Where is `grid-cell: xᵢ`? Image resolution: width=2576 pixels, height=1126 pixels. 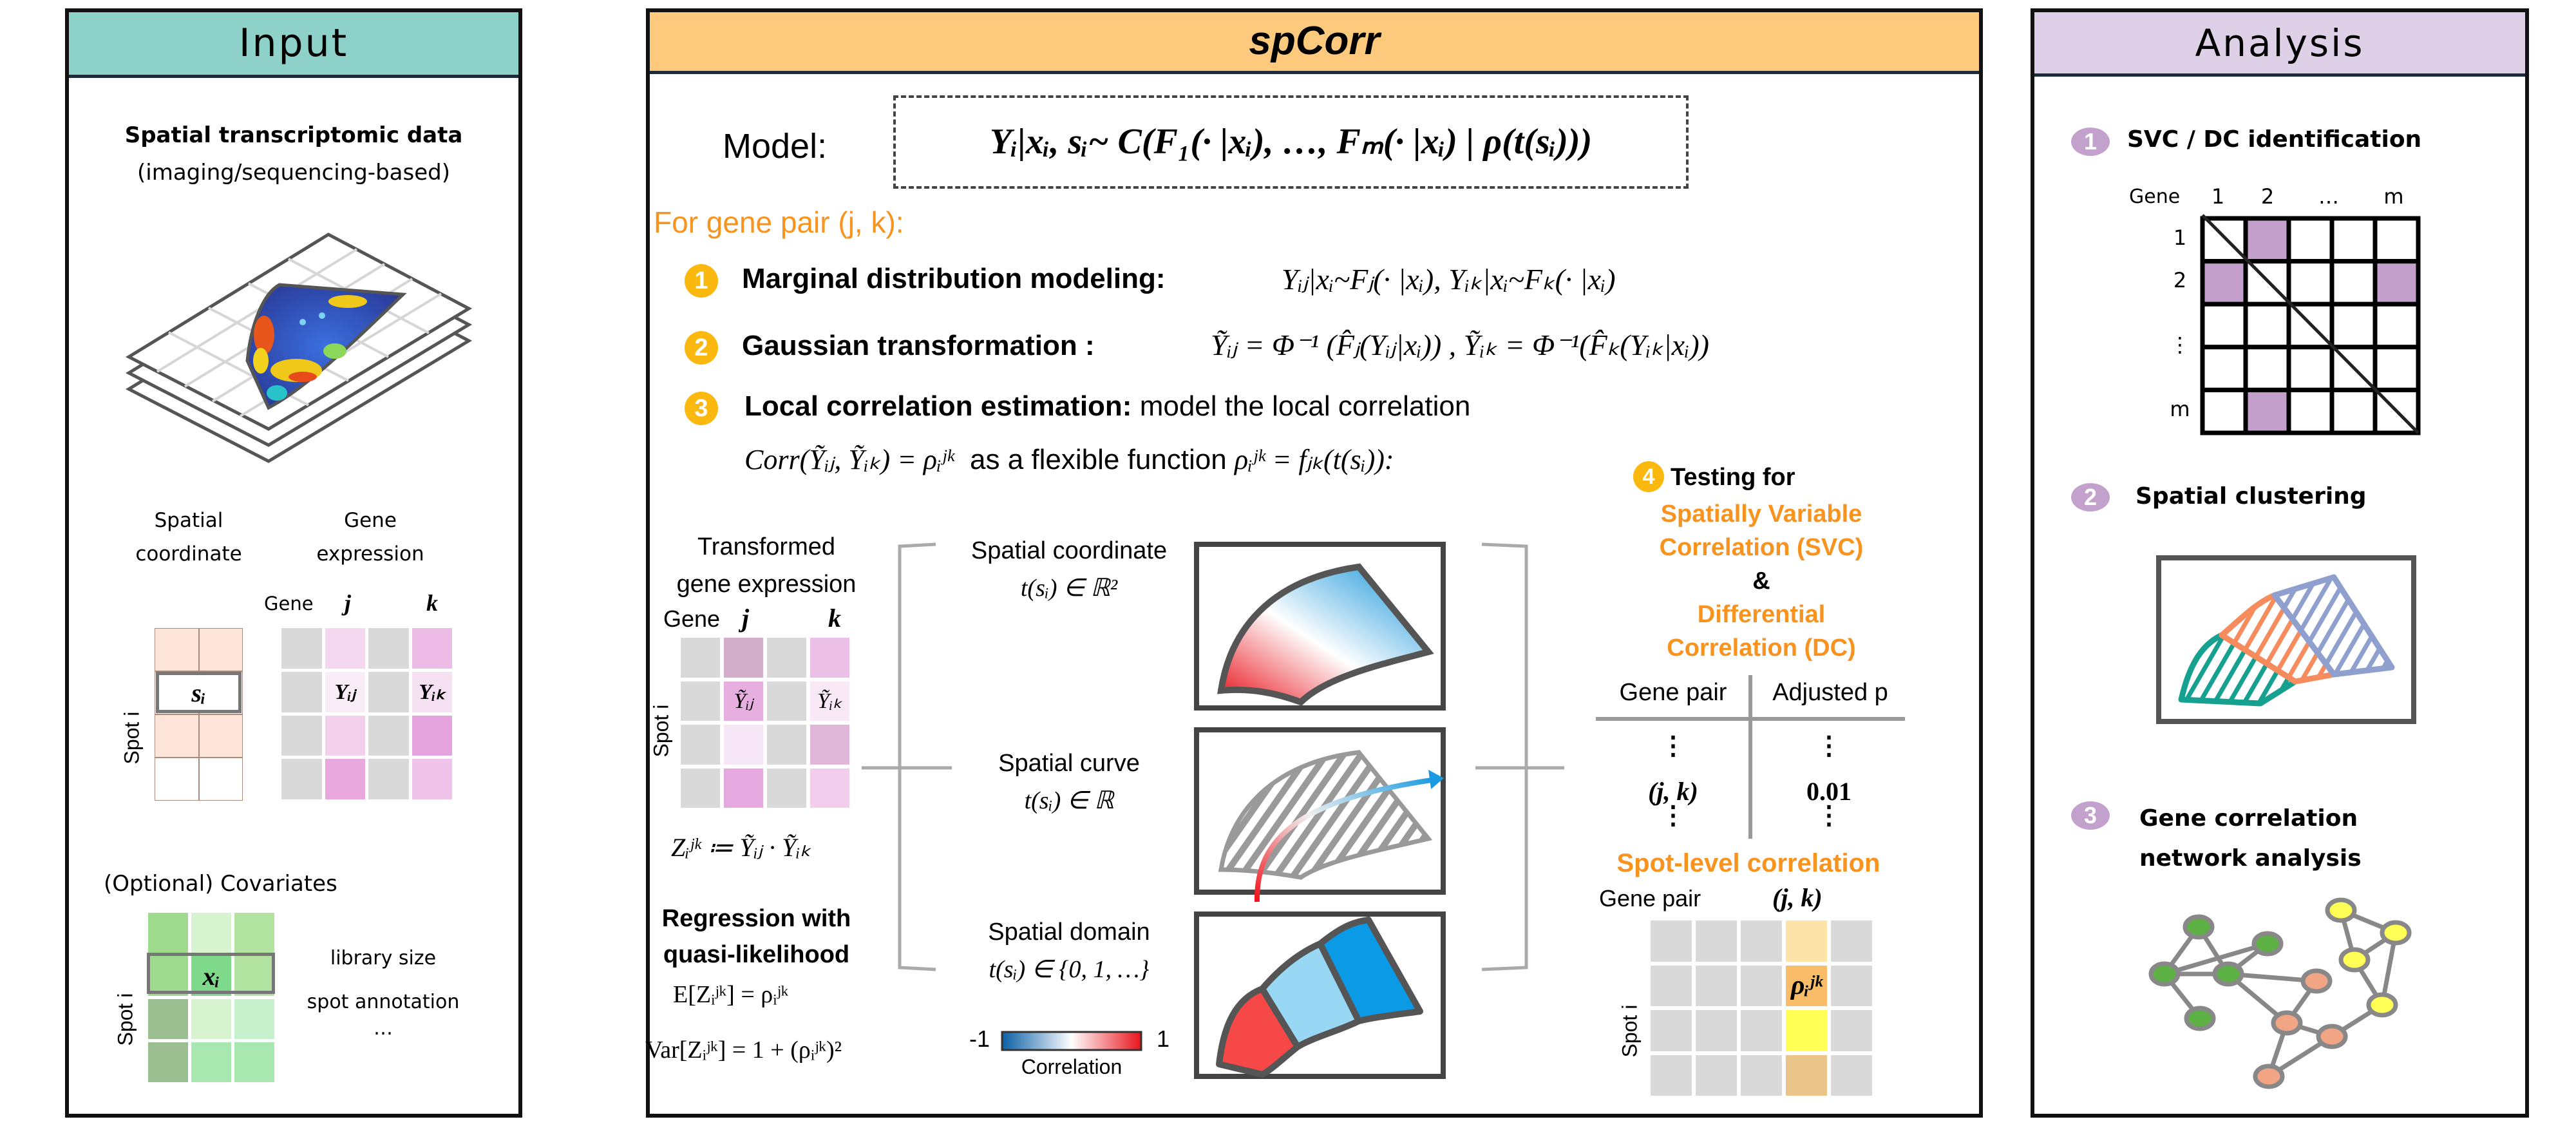
grid-cell: xᵢ is located at coordinates (211, 976).